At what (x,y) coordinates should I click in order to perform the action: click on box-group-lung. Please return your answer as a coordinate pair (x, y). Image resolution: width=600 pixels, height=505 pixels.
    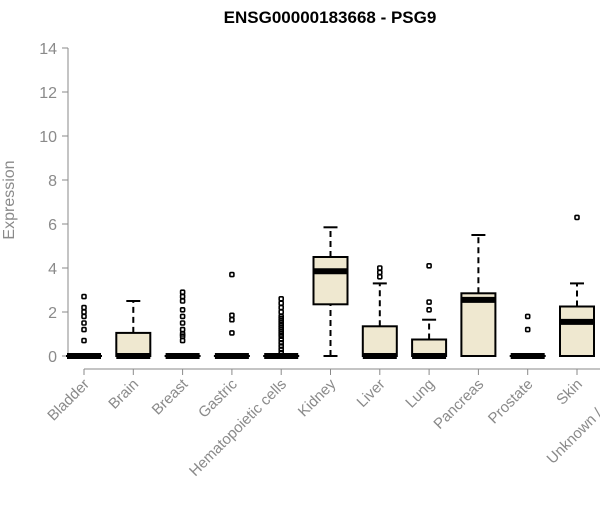
    Looking at the image, I should click on (429, 310).